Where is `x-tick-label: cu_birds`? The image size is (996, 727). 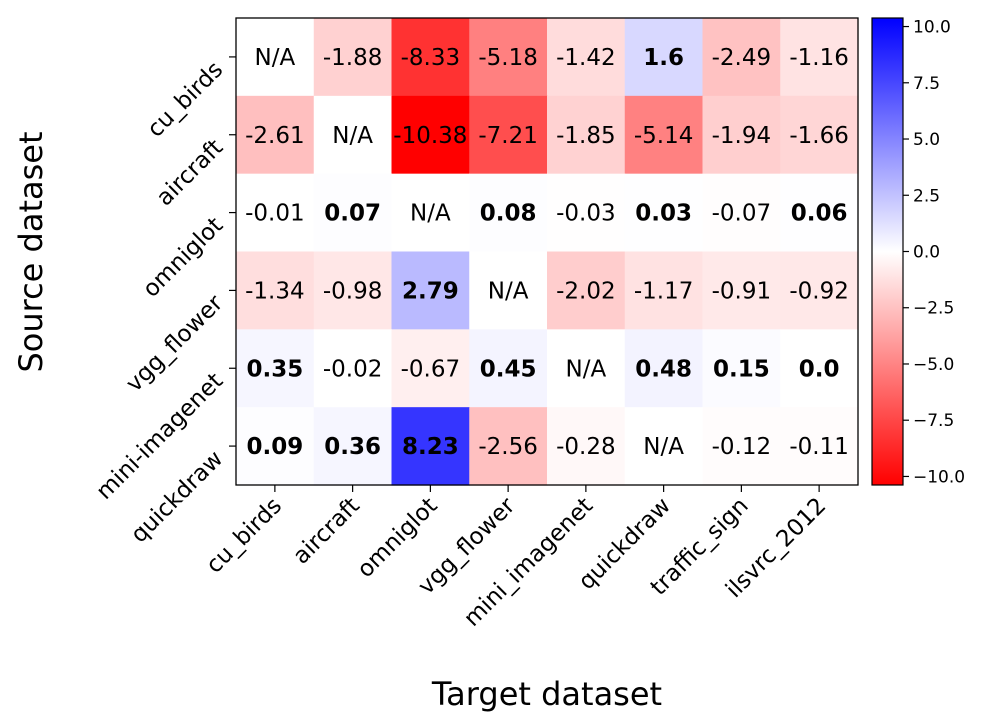 x-tick-label: cu_birds is located at coordinates (244, 536).